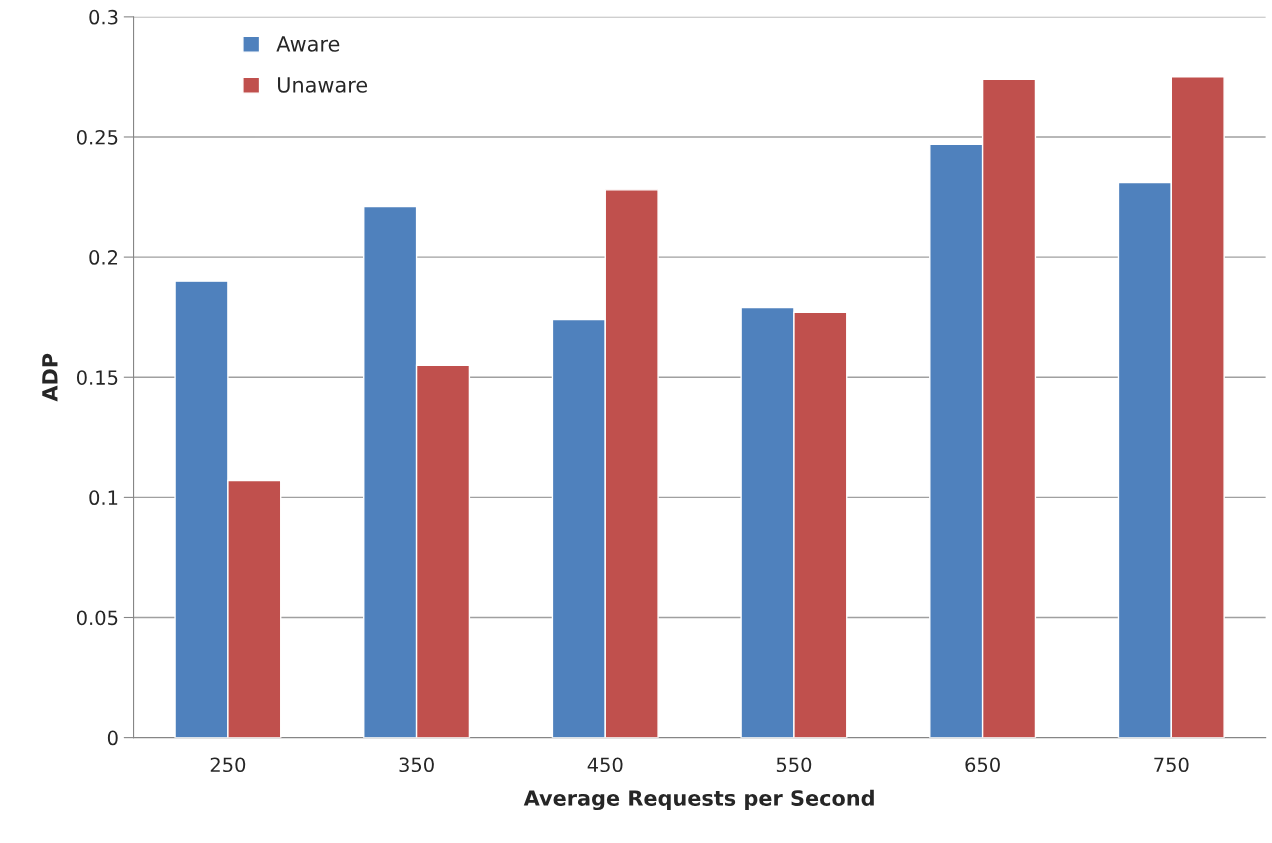  I want to click on legend-label: Aware, so click(308, 44).